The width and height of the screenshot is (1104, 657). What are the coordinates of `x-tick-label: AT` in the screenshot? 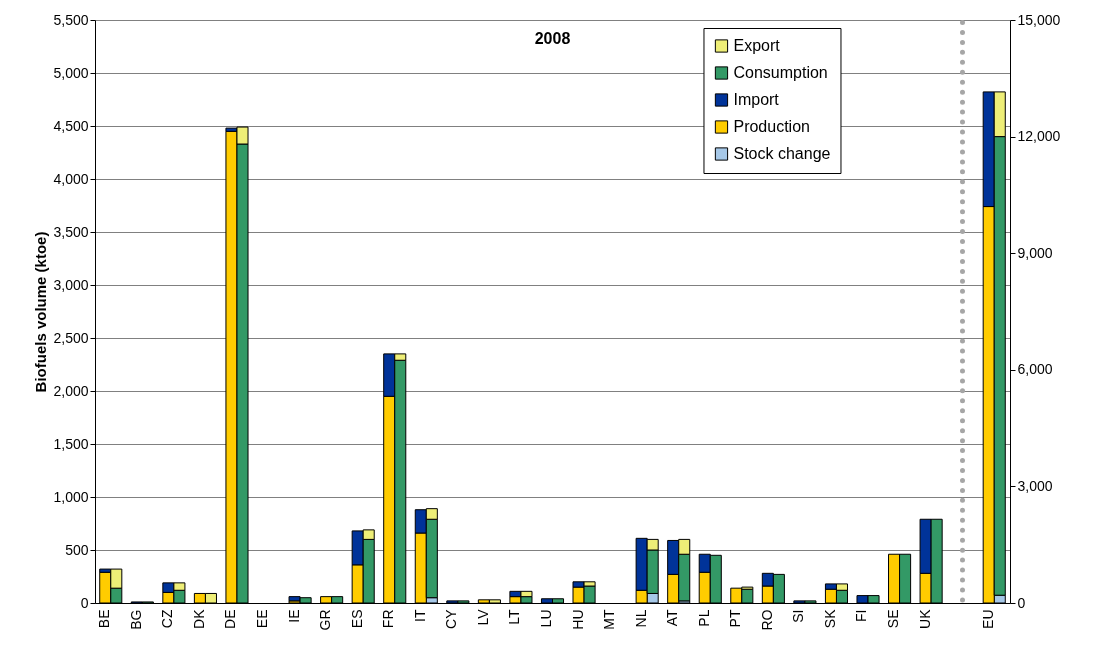 It's located at (672, 618).